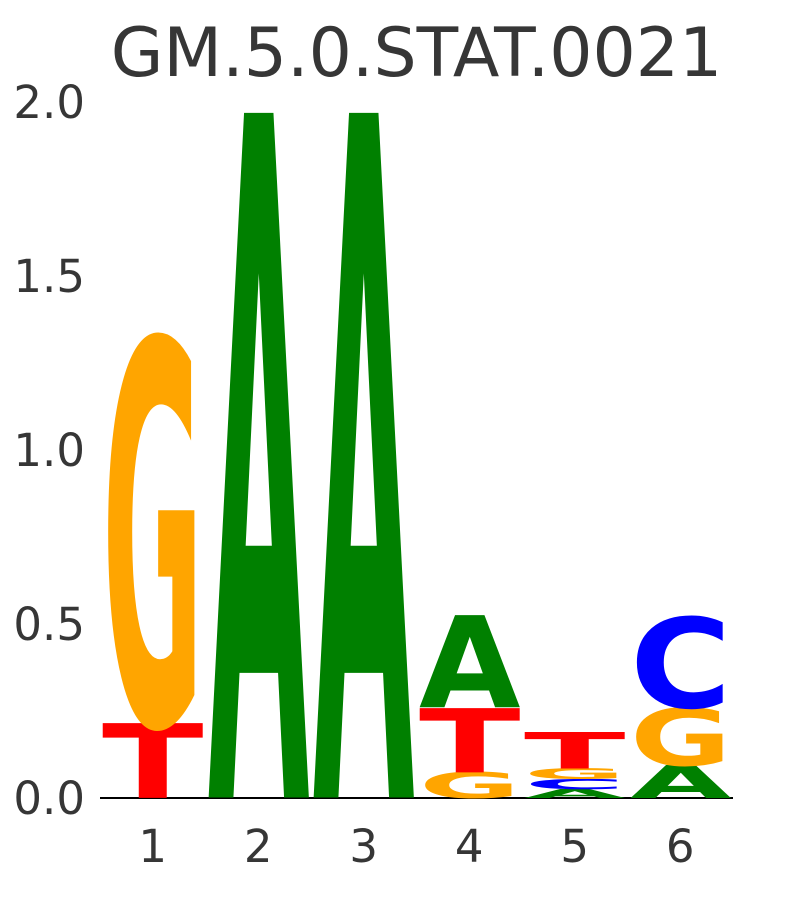 Image resolution: width=810 pixels, height=900 pixels. I want to click on y-tick-label: 0.5, so click(49, 624).